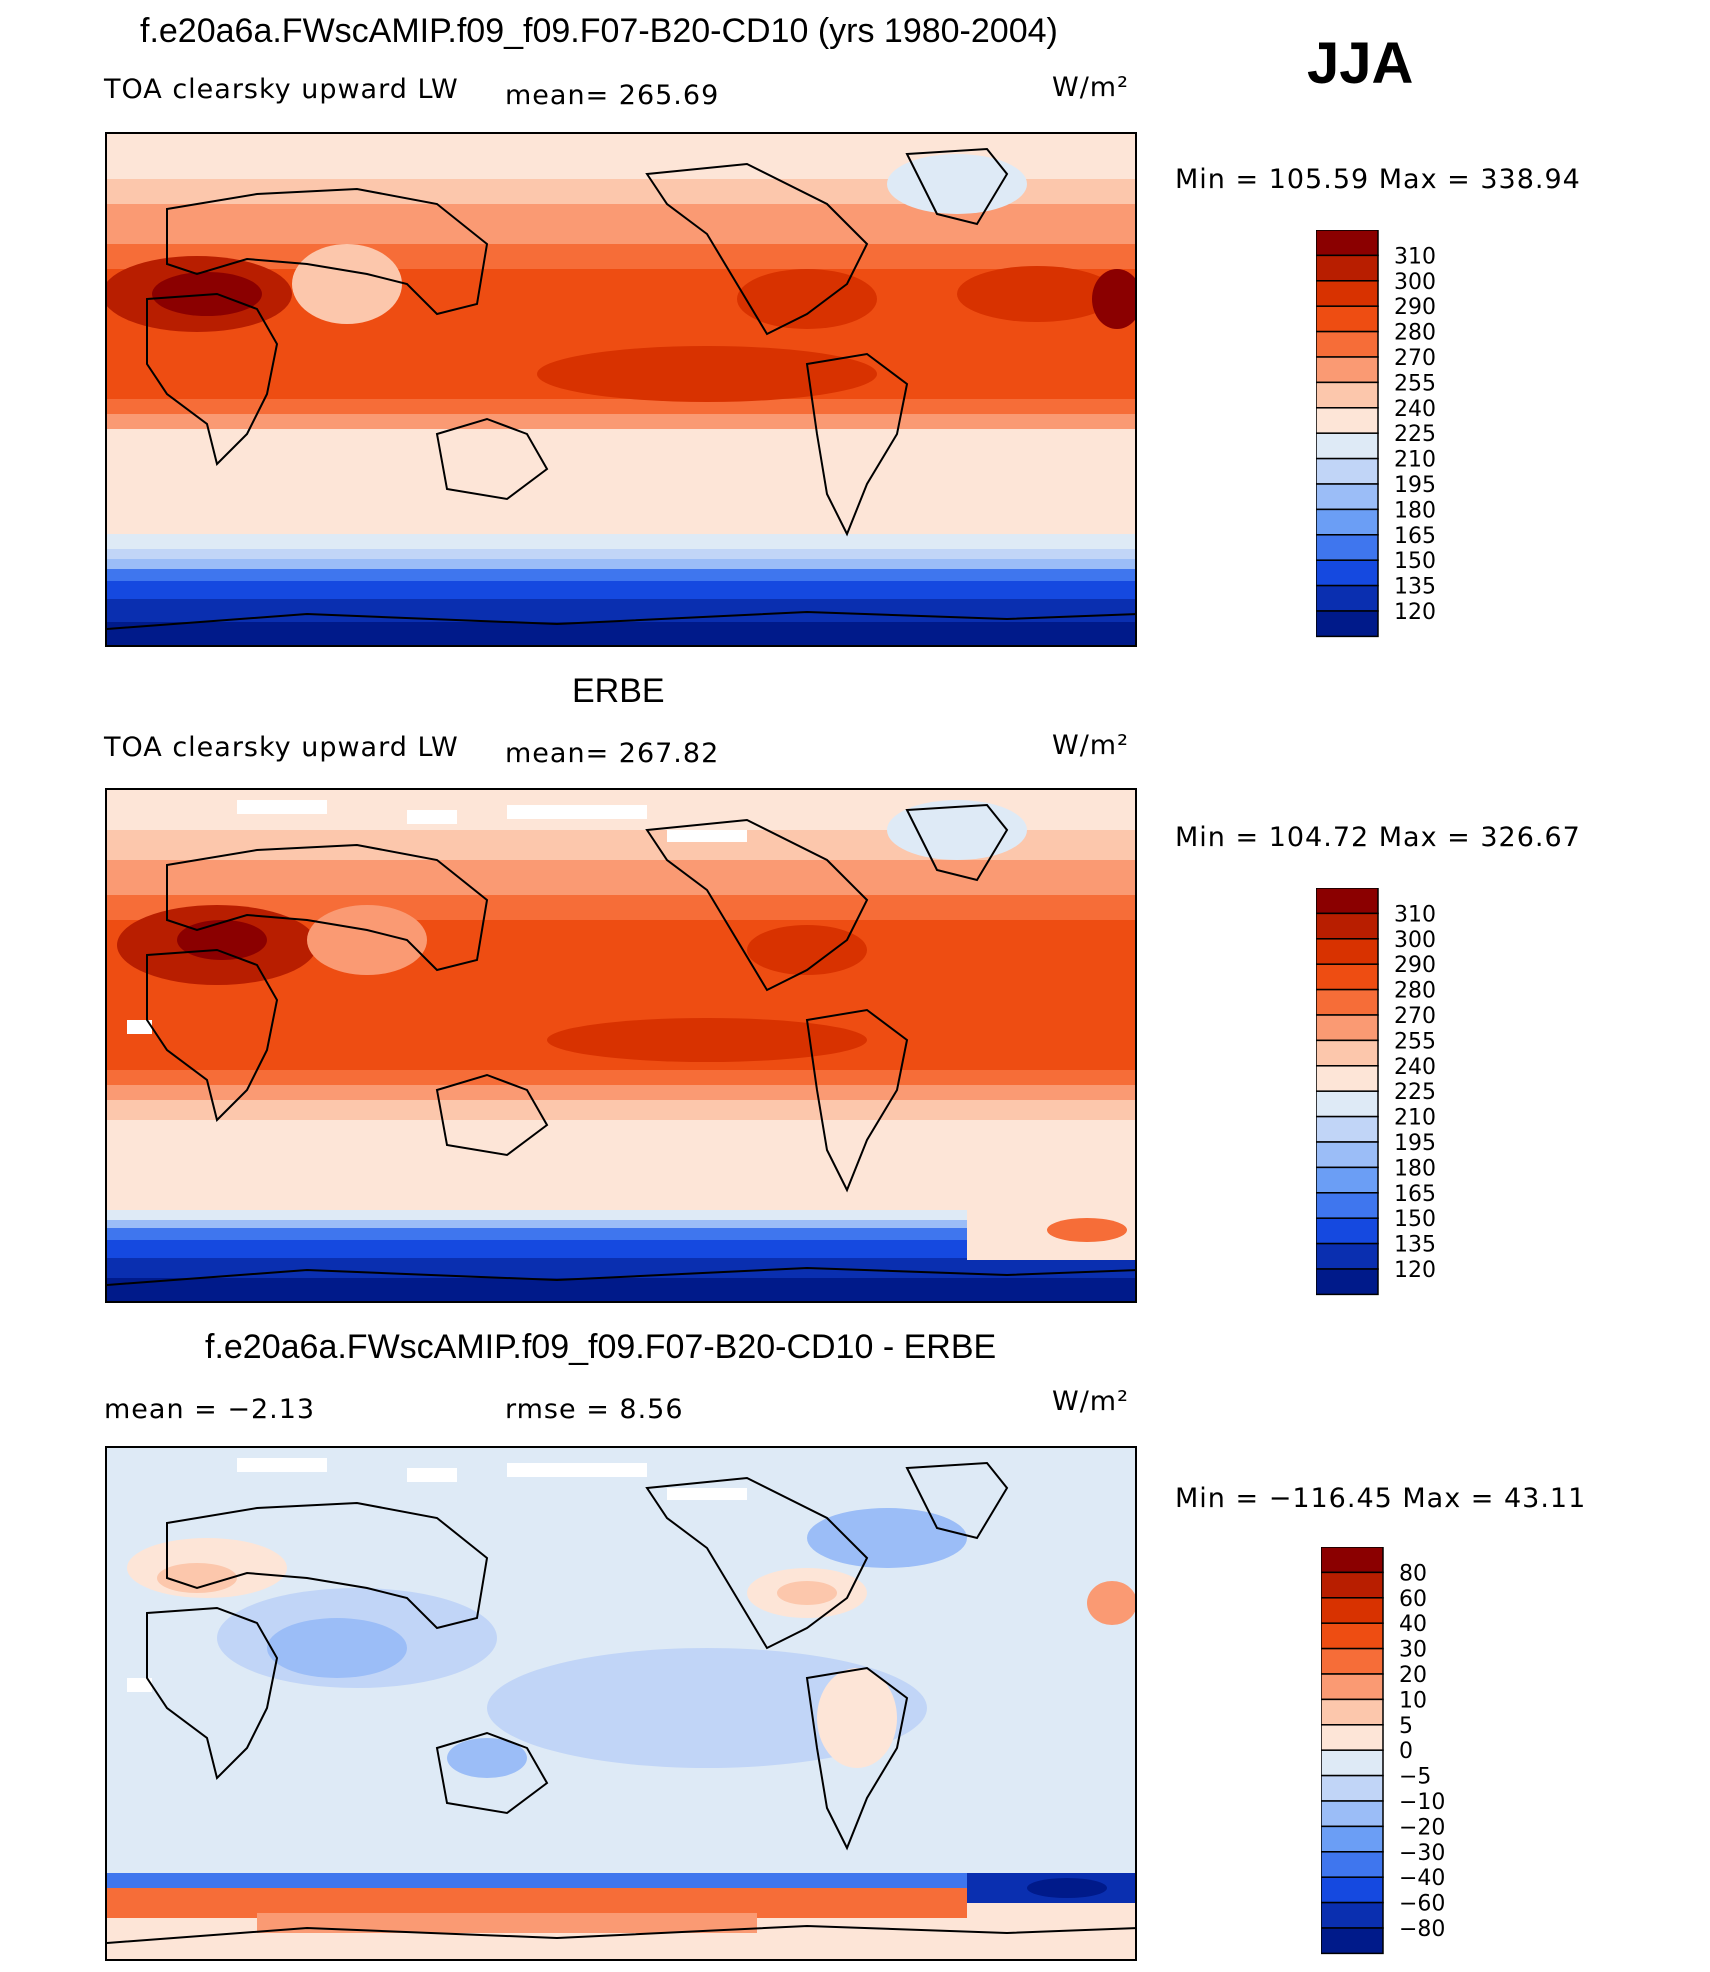 This screenshot has width=1710, height=1972. I want to click on panel1-minmax: Min = 105.59 Max = 338.94, so click(1378, 179).